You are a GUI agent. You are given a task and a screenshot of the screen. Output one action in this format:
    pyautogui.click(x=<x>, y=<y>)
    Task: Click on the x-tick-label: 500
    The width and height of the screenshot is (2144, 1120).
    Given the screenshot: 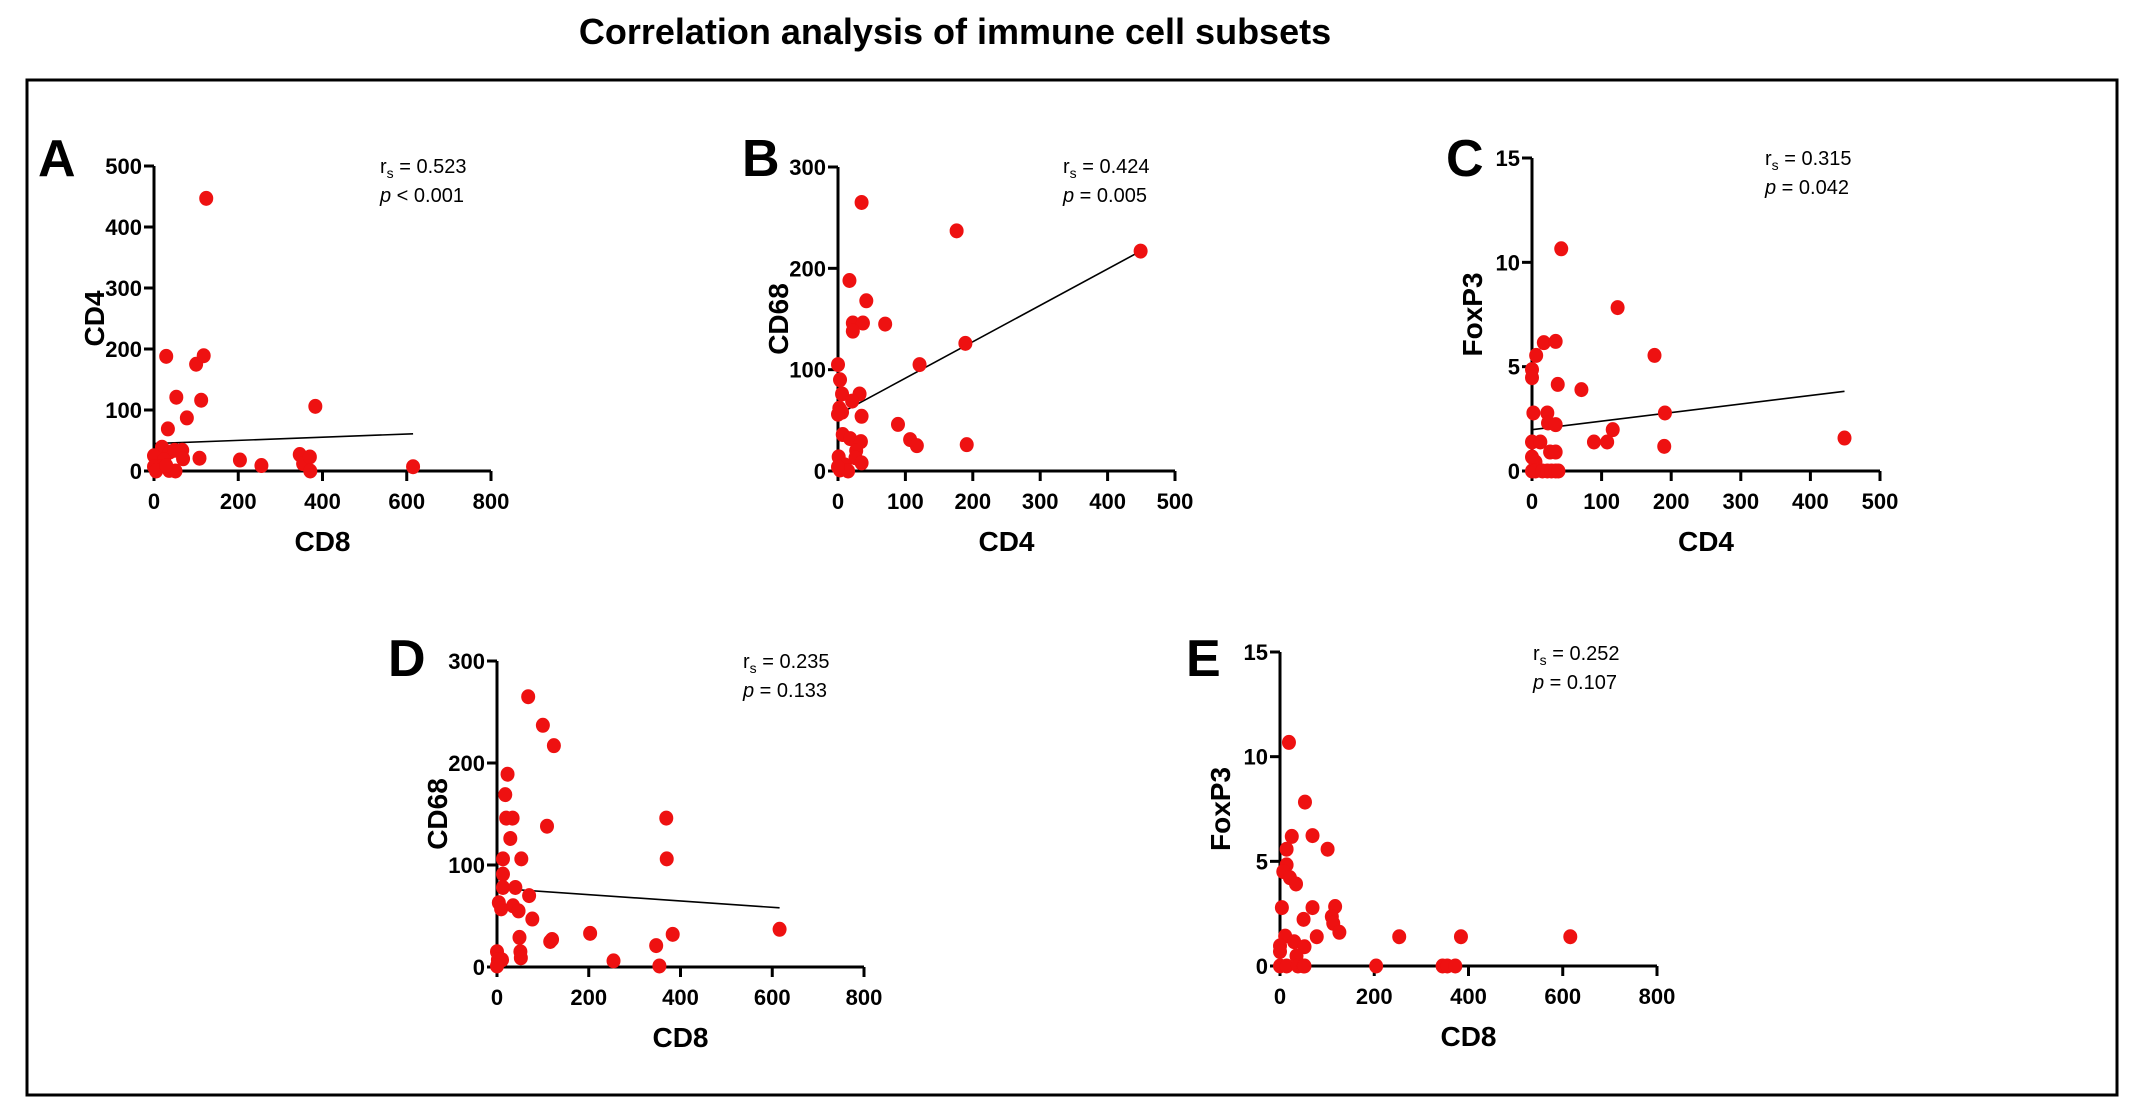 What is the action you would take?
    pyautogui.click(x=1175, y=501)
    